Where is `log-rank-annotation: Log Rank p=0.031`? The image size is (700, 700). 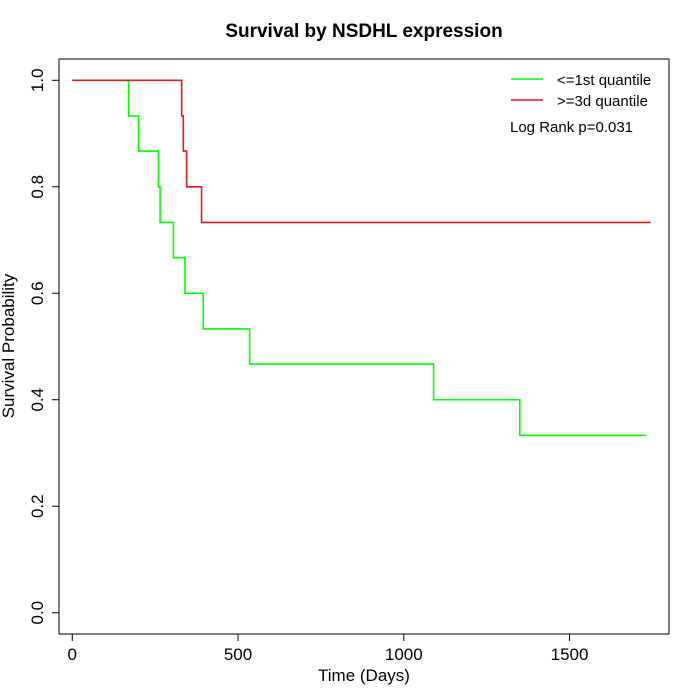
log-rank-annotation: Log Rank p=0.031 is located at coordinates (571, 127).